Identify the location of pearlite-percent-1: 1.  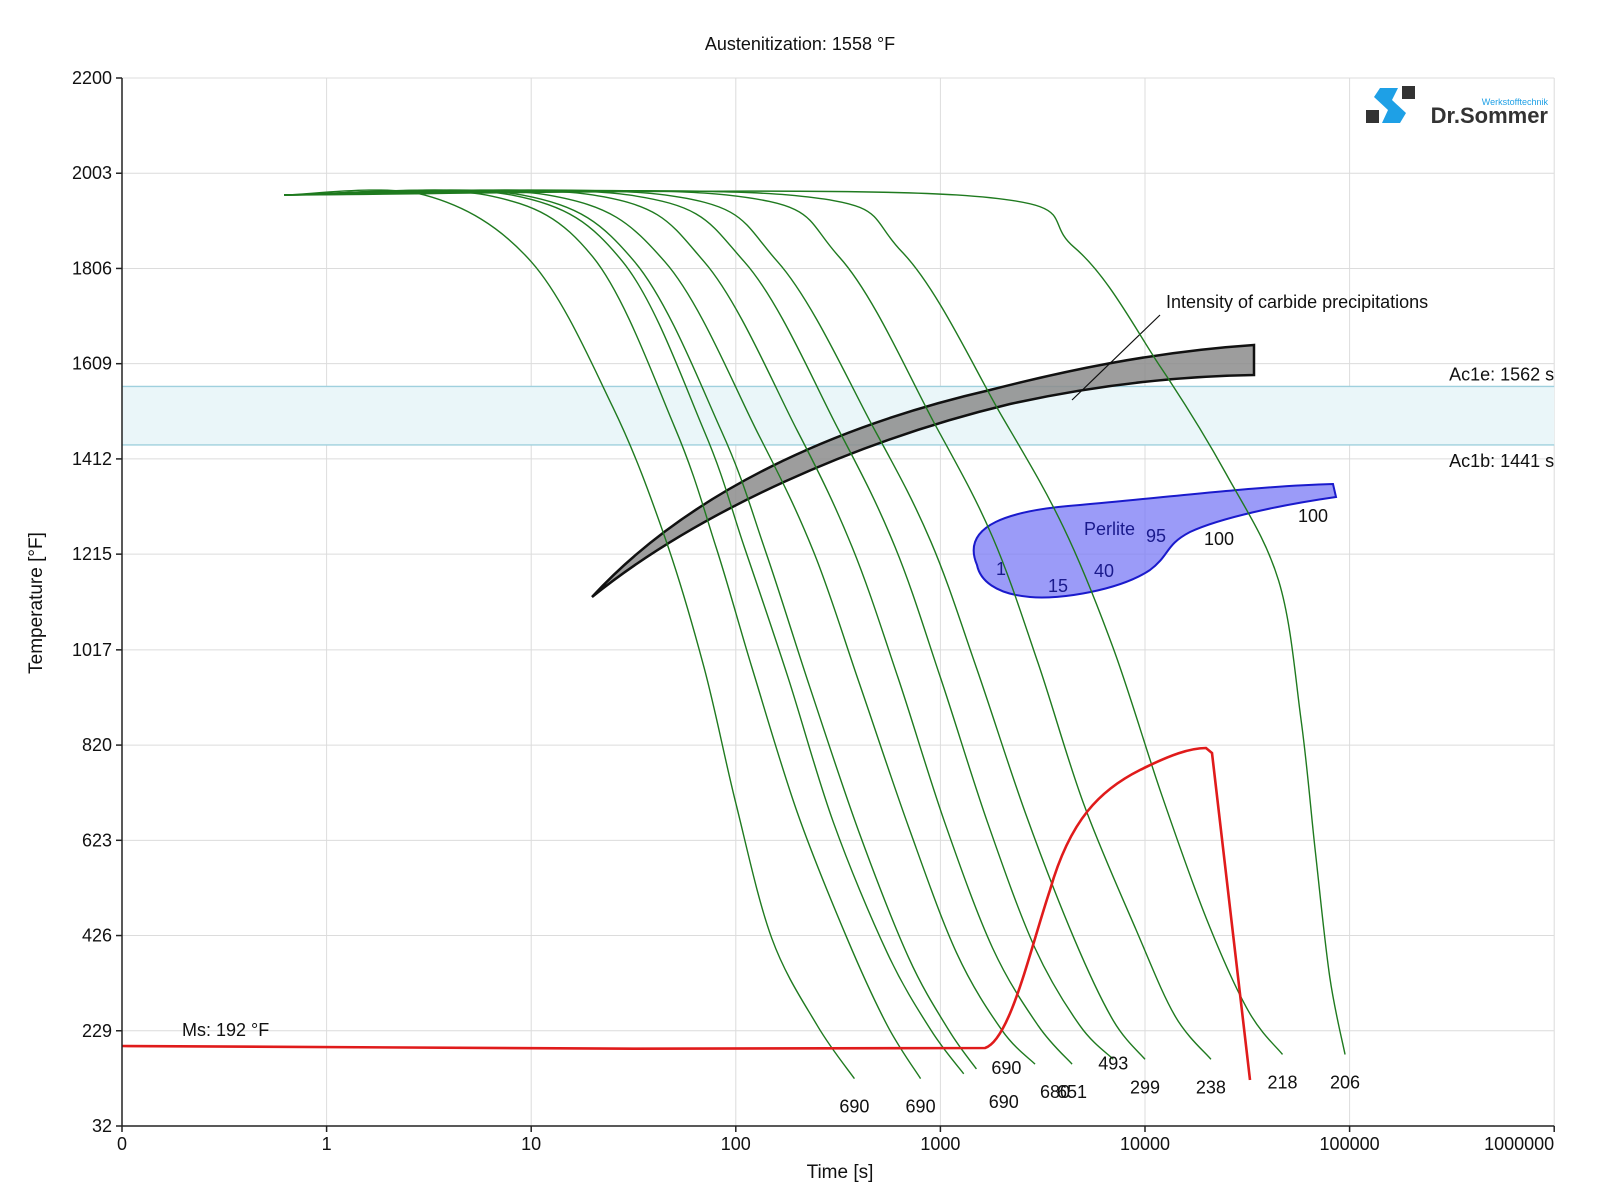
(1001, 569).